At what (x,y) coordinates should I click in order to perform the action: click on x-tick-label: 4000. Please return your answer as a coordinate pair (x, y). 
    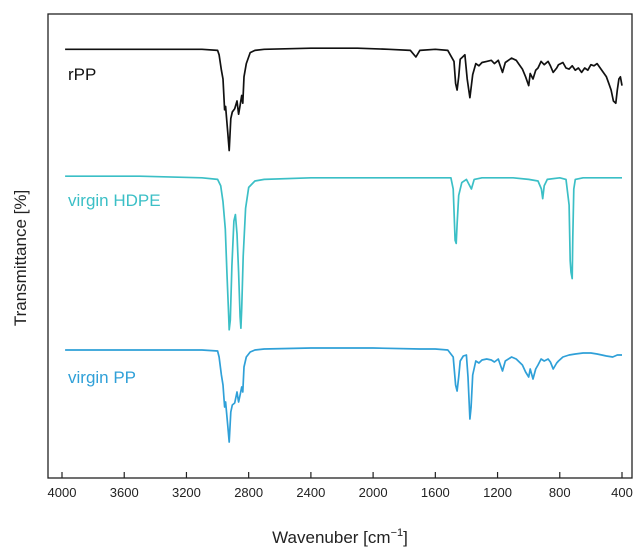
    Looking at the image, I should click on (62, 492).